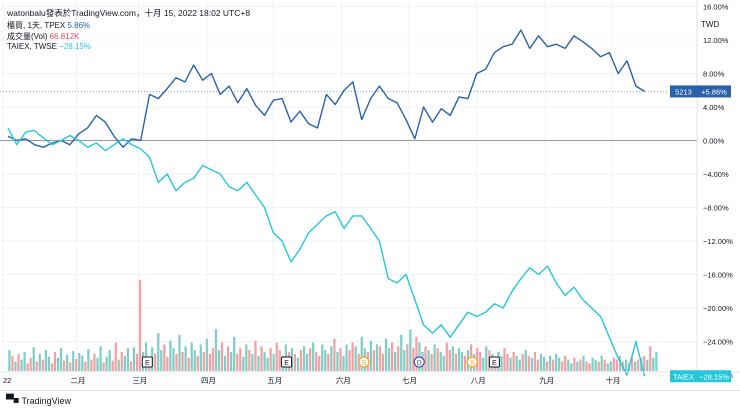 This screenshot has height=410, width=740. I want to click on x-tick-label: 八月, so click(478, 380).